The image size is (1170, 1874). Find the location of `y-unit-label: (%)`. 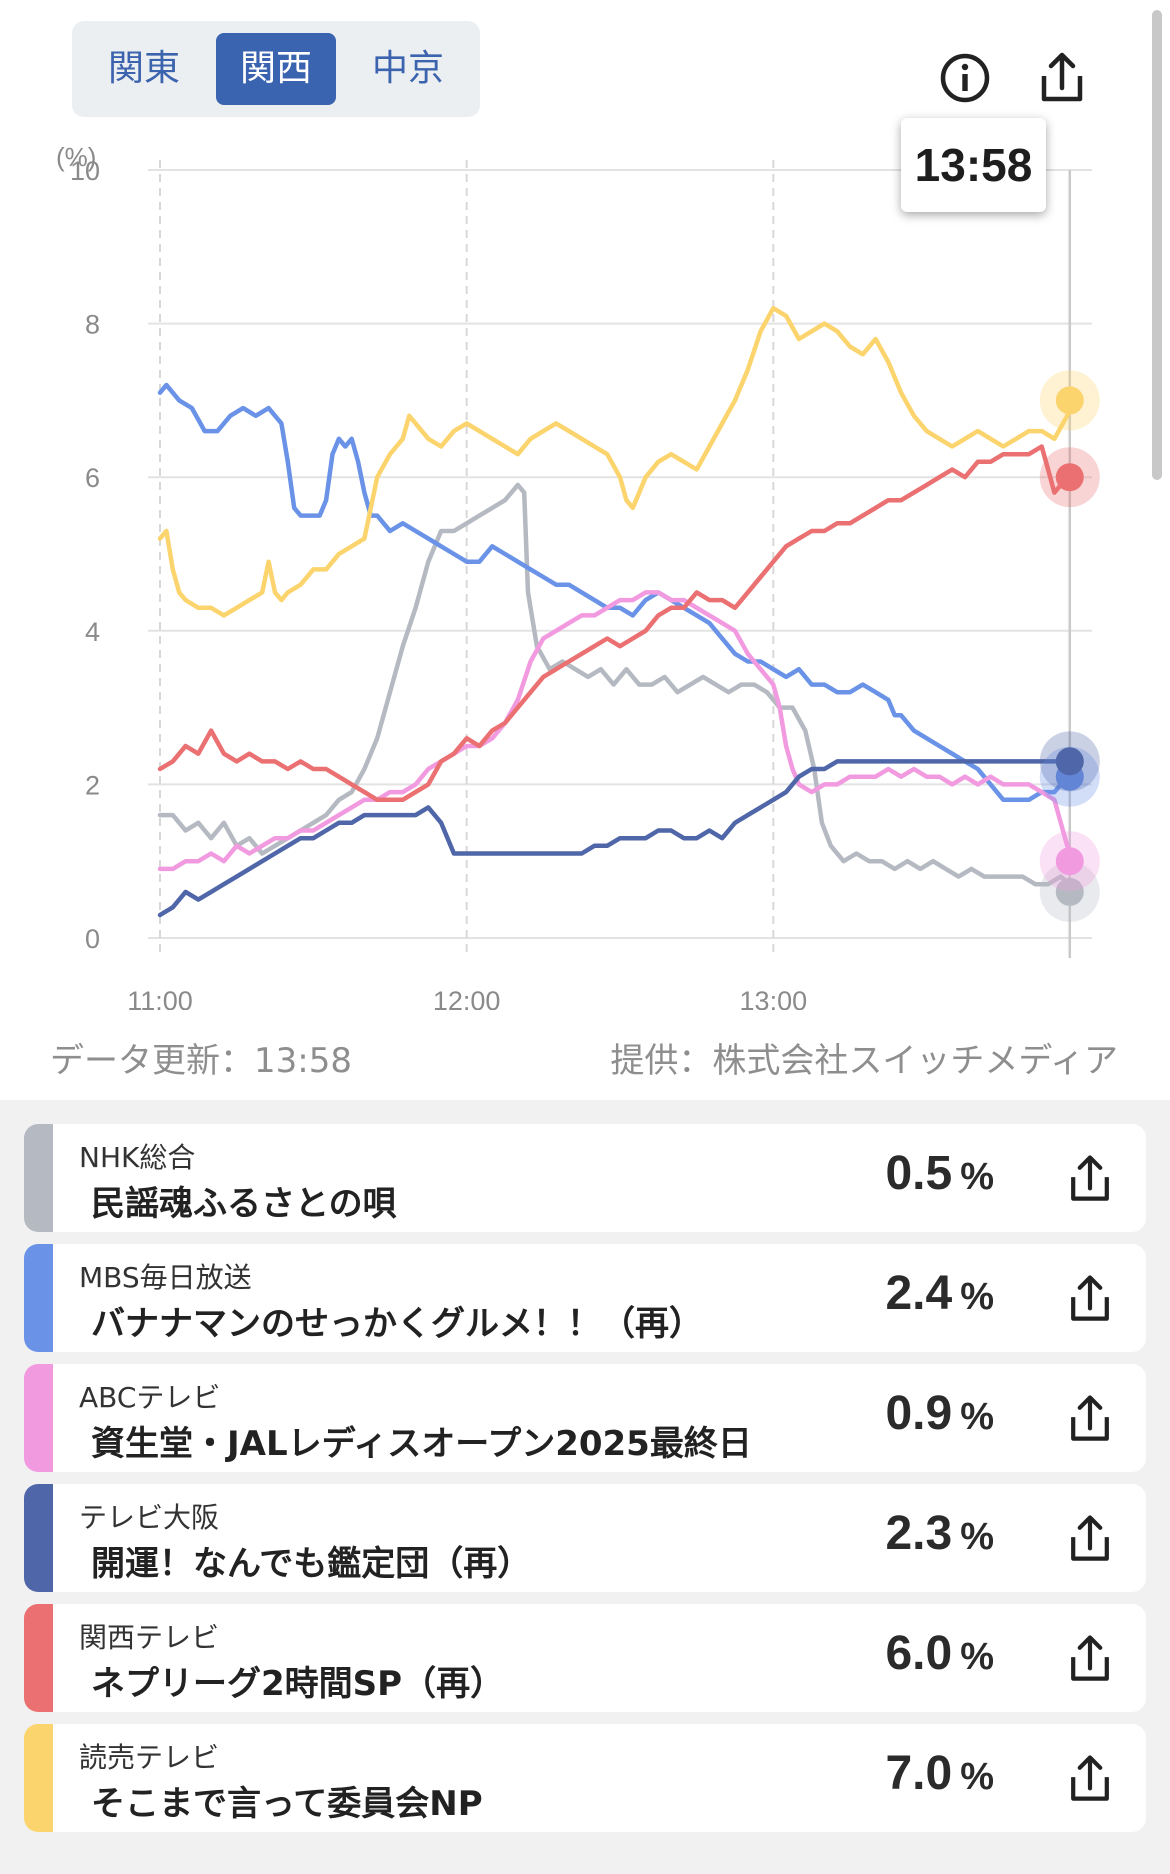

y-unit-label: (%) is located at coordinates (76, 157).